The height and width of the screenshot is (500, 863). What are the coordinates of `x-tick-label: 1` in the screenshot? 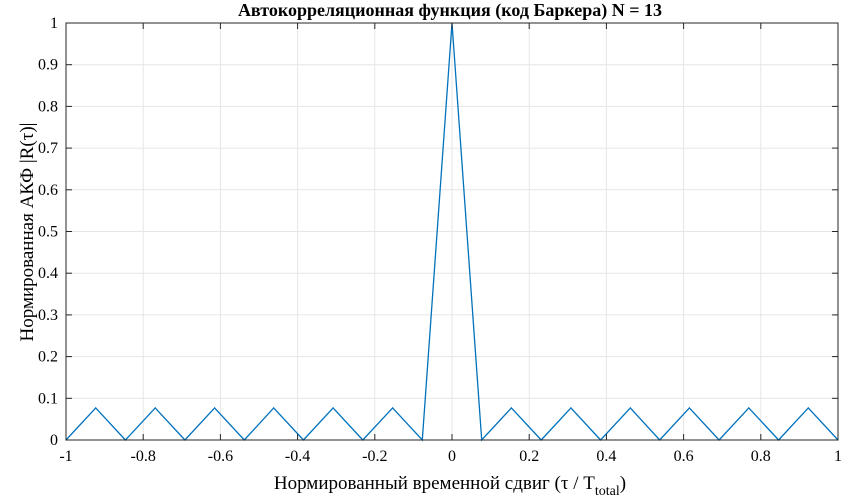 It's located at (838, 456).